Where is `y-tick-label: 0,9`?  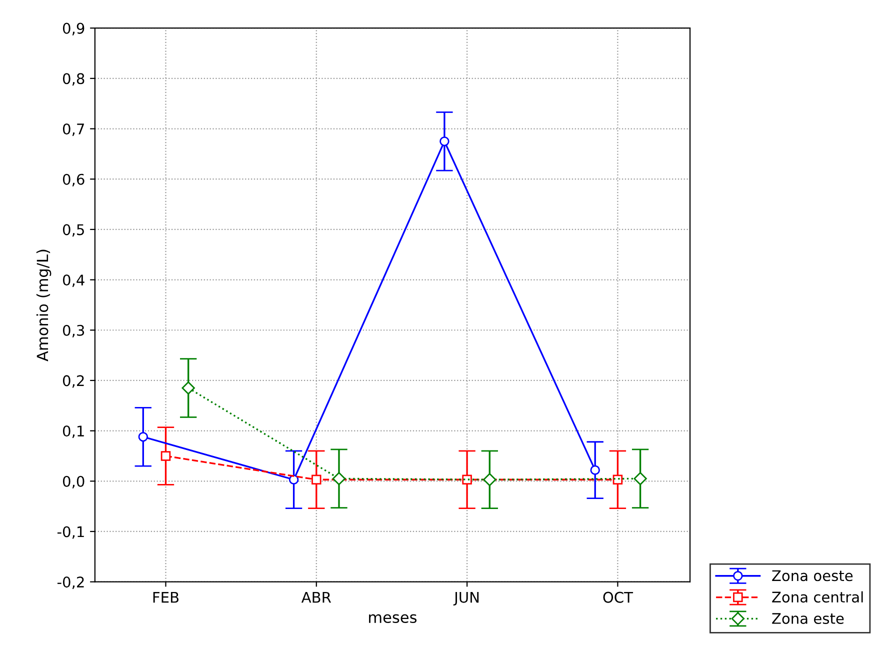
y-tick-label: 0,9 is located at coordinates (73, 29).